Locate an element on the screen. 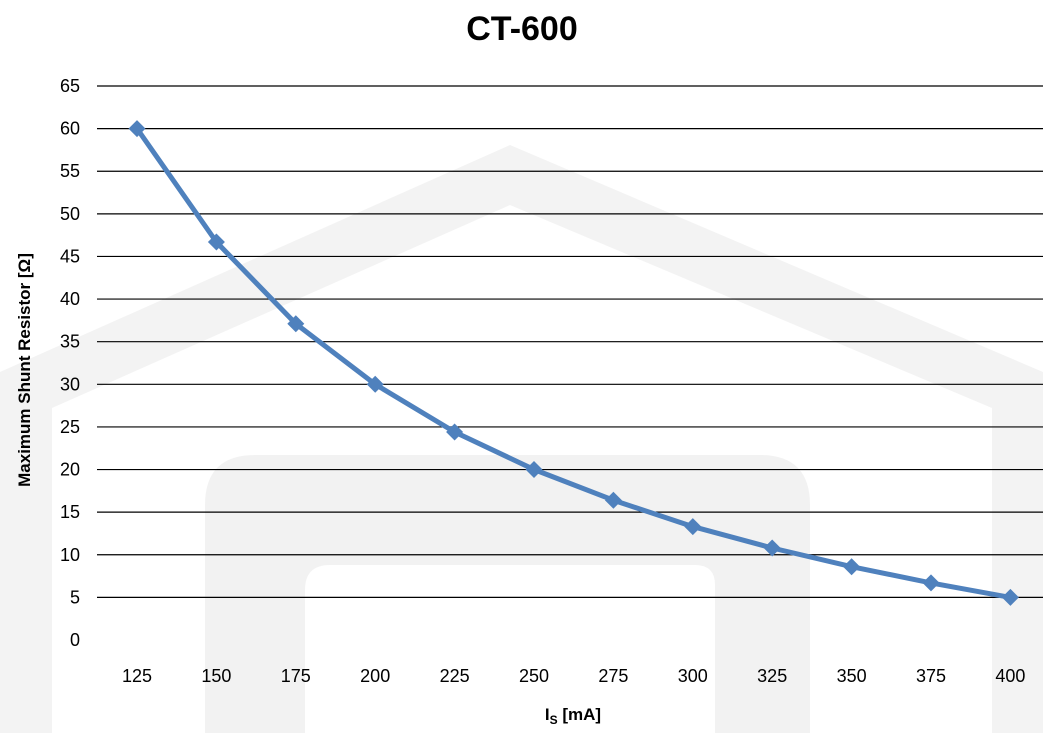  y-tick-label: 45 is located at coordinates (70, 256).